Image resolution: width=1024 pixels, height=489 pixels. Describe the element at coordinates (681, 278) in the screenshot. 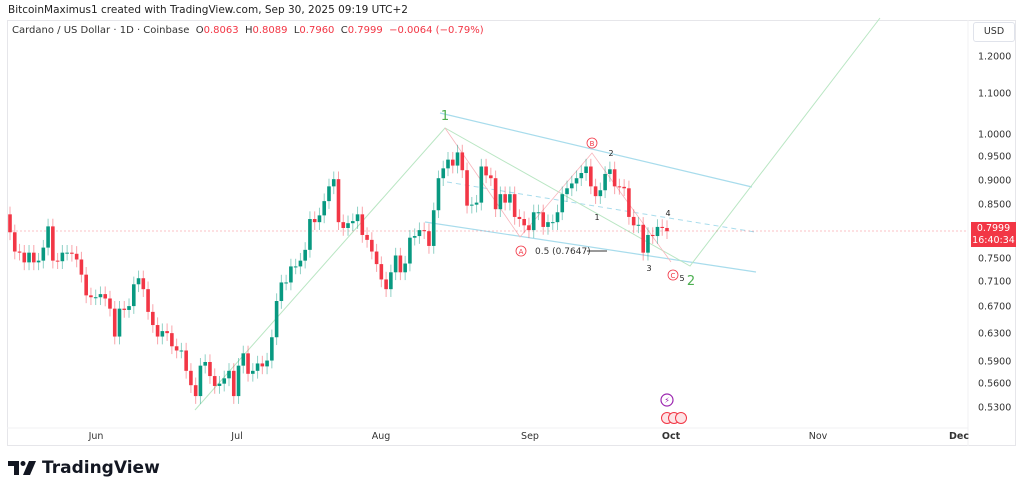

I see `sub-wave-5: 5` at that location.